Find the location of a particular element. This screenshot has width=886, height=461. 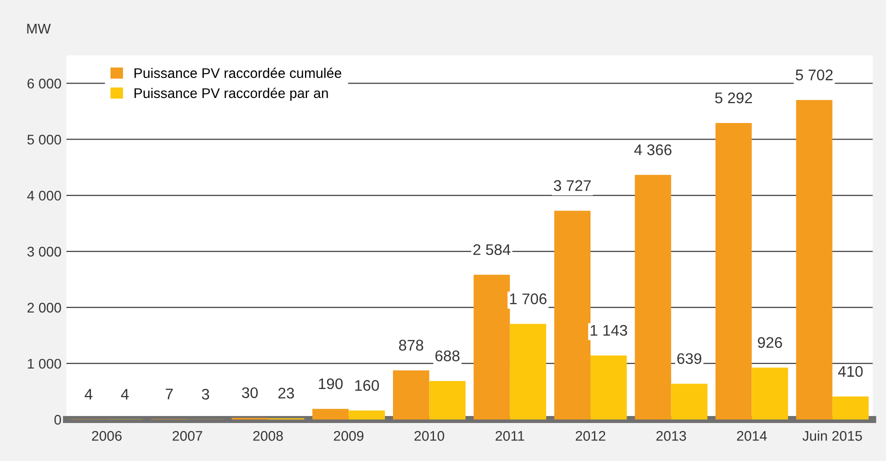

x-tick-label: 2012 is located at coordinates (591, 435).